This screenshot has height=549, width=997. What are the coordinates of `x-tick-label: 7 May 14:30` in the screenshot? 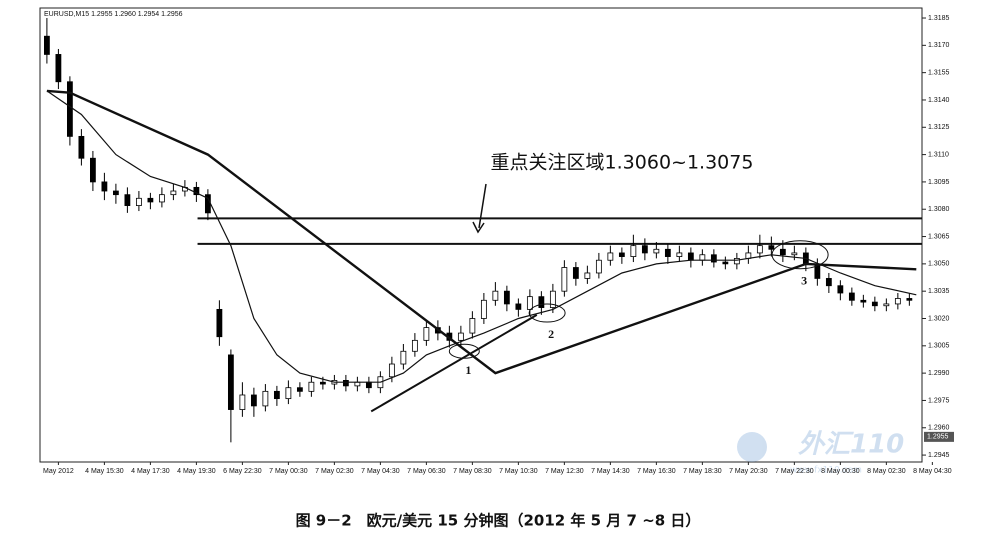 It's located at (610, 471).